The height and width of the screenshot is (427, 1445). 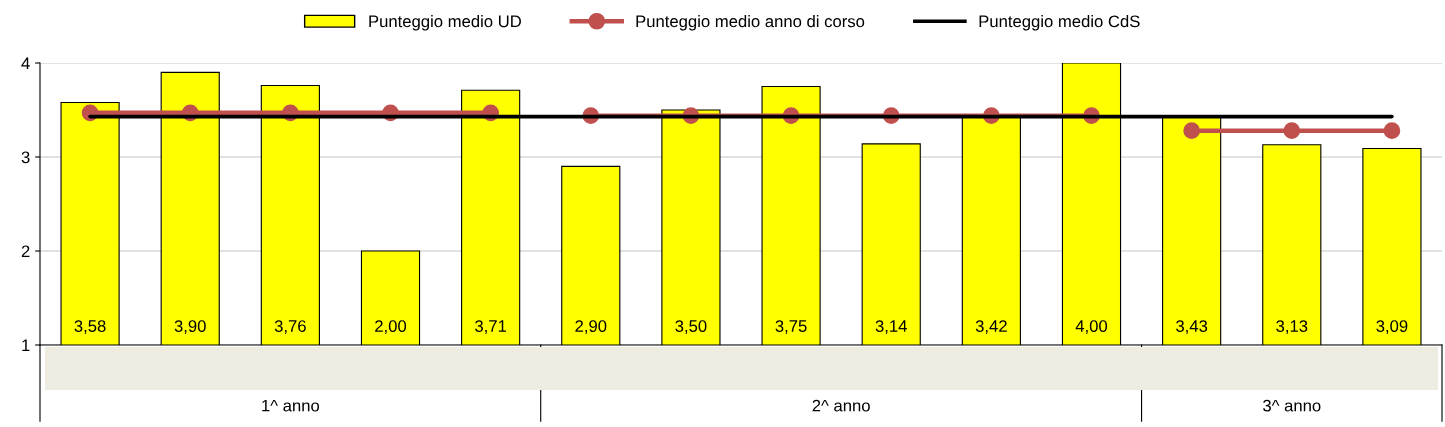 What do you see at coordinates (1292, 327) in the screenshot?
I see `data-label: 3,13` at bounding box center [1292, 327].